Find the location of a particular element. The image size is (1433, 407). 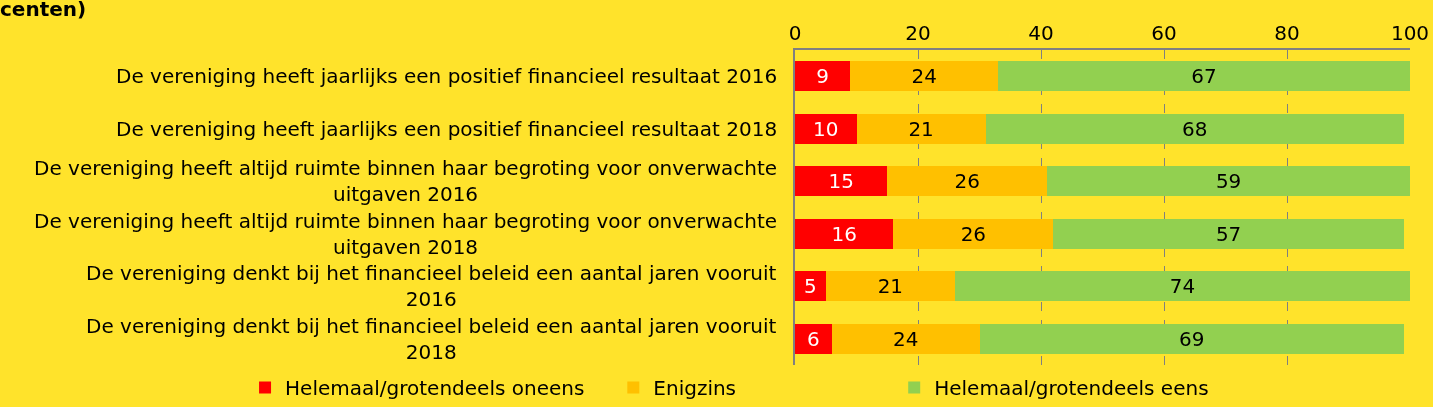

data-label: 15 is located at coordinates (841, 182).